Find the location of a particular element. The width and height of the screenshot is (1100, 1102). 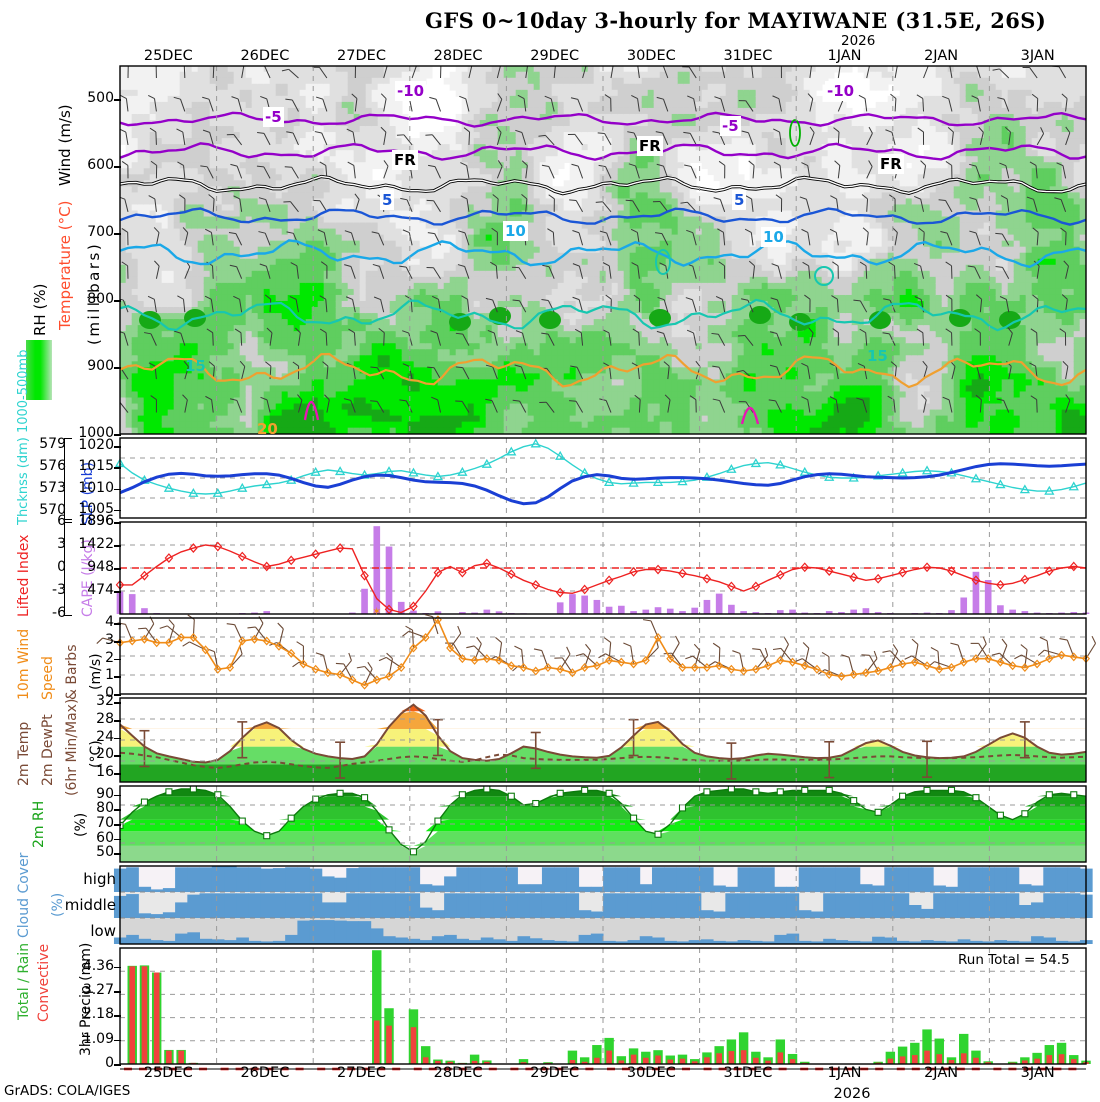

y-tick-lifted-index: 6 is located at coordinates (40, 521).